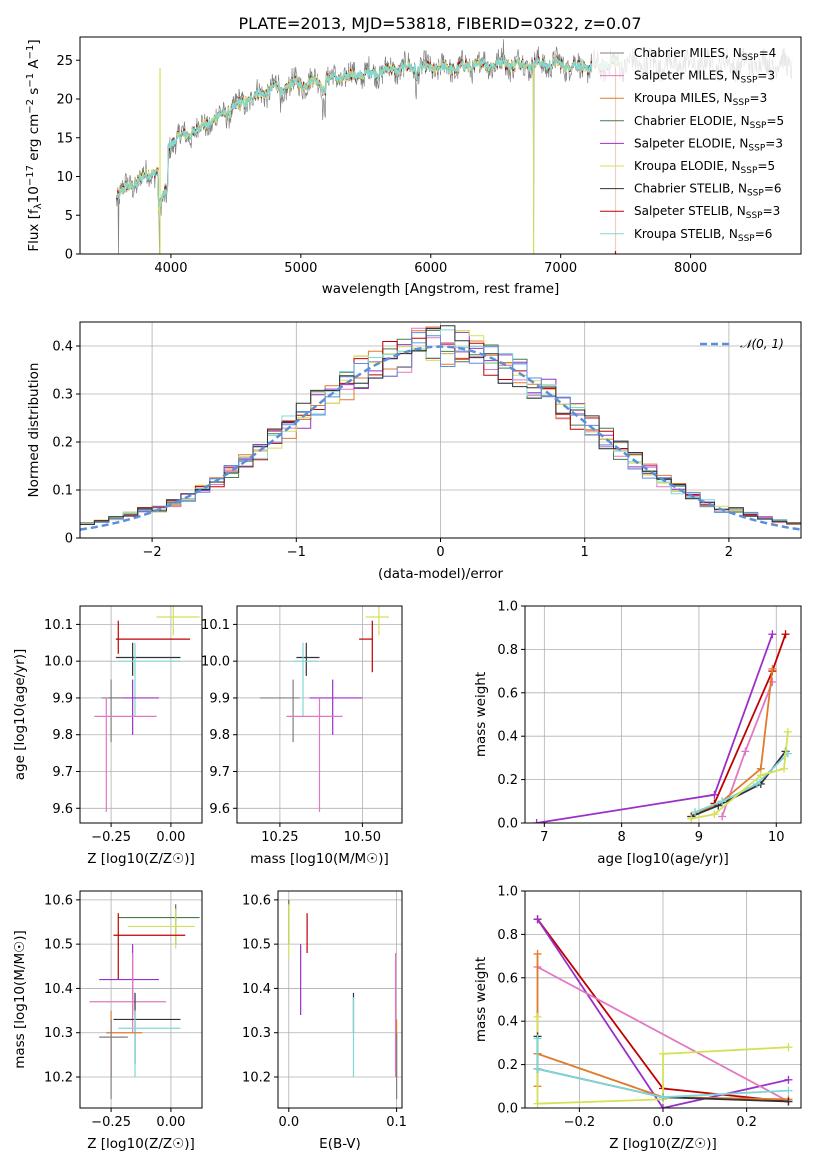 The image size is (819, 1170). I want to click on legend-entry: Kroupa MILES, NSSP=3, so click(700, 99).